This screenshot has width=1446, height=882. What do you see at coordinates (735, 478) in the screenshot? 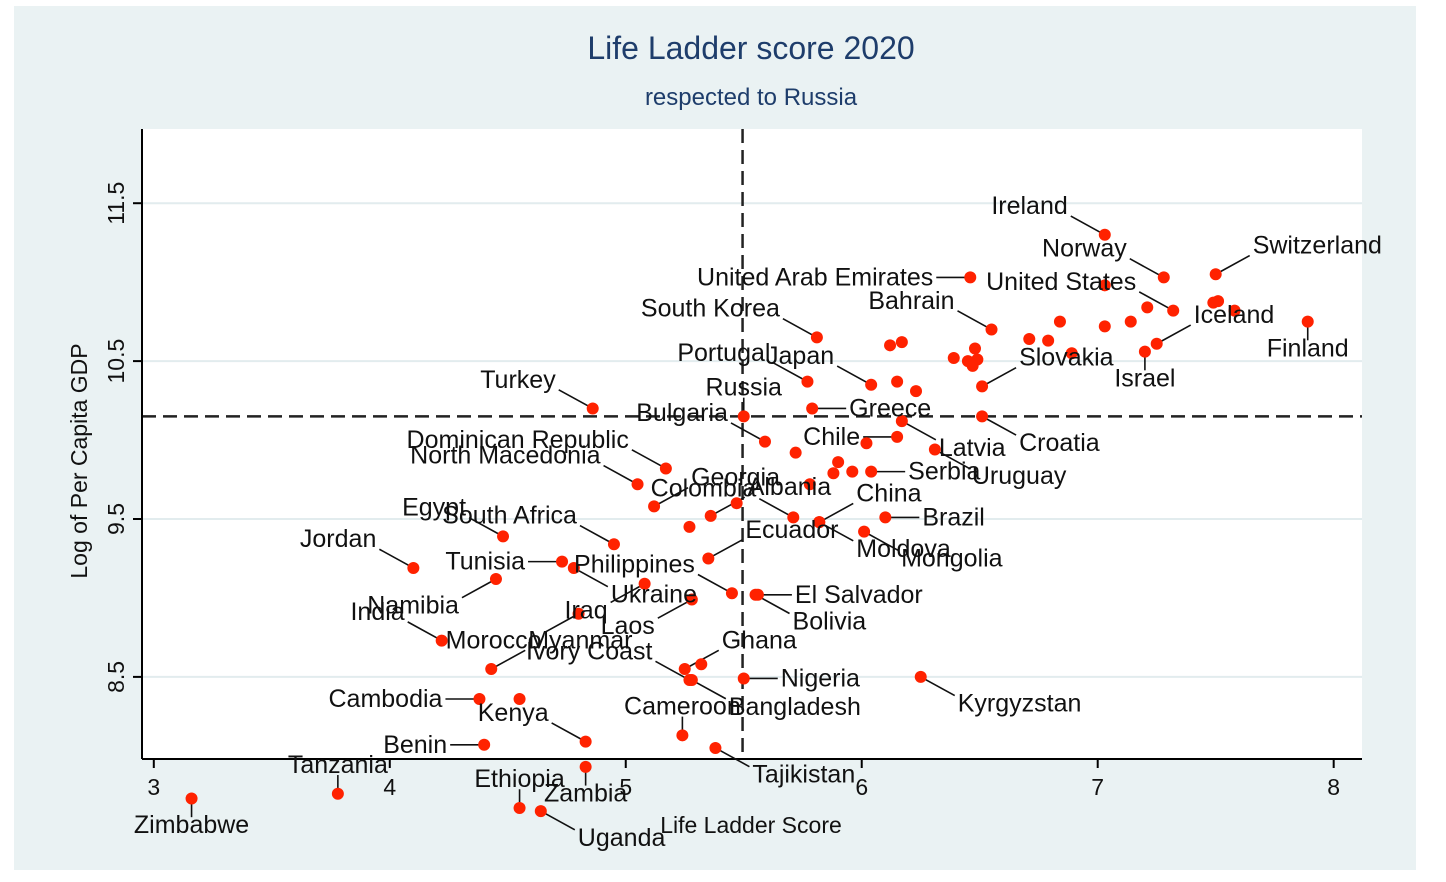
I see `point-label: Georgia` at bounding box center [735, 478].